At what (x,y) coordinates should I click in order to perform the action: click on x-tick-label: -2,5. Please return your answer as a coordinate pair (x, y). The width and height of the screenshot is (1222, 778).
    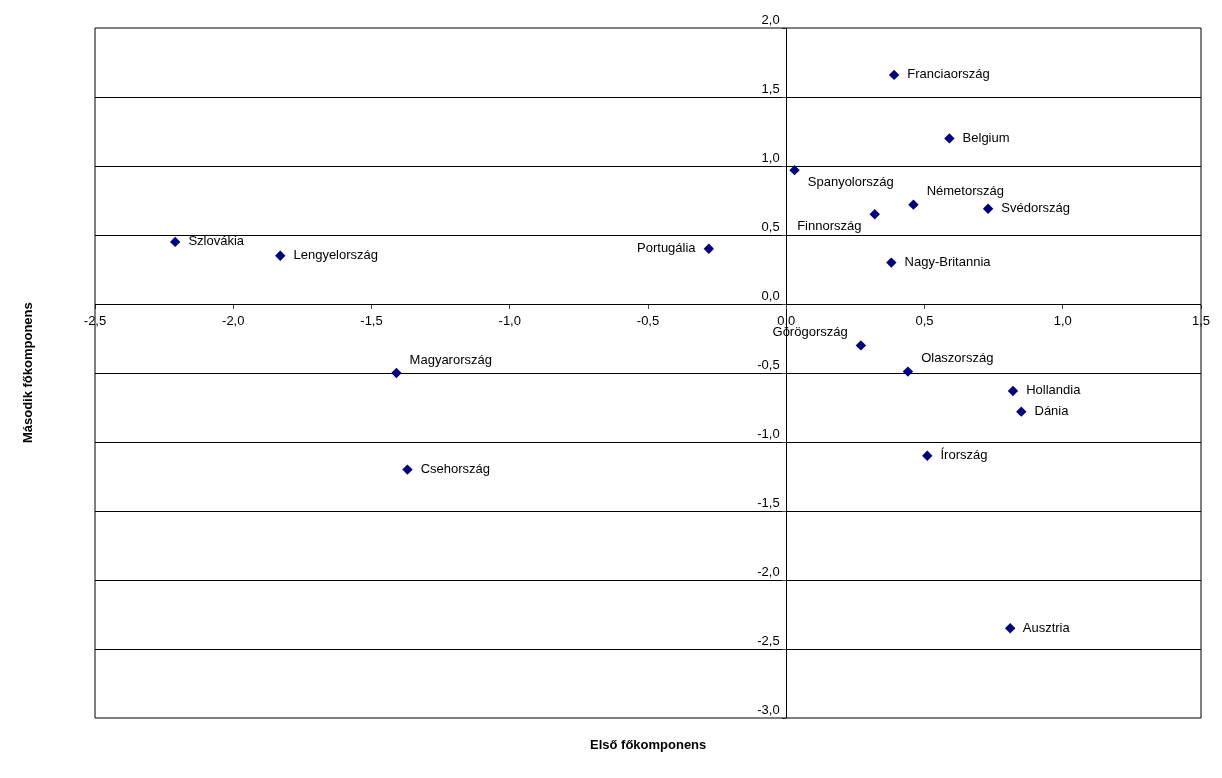
    Looking at the image, I should click on (95, 320).